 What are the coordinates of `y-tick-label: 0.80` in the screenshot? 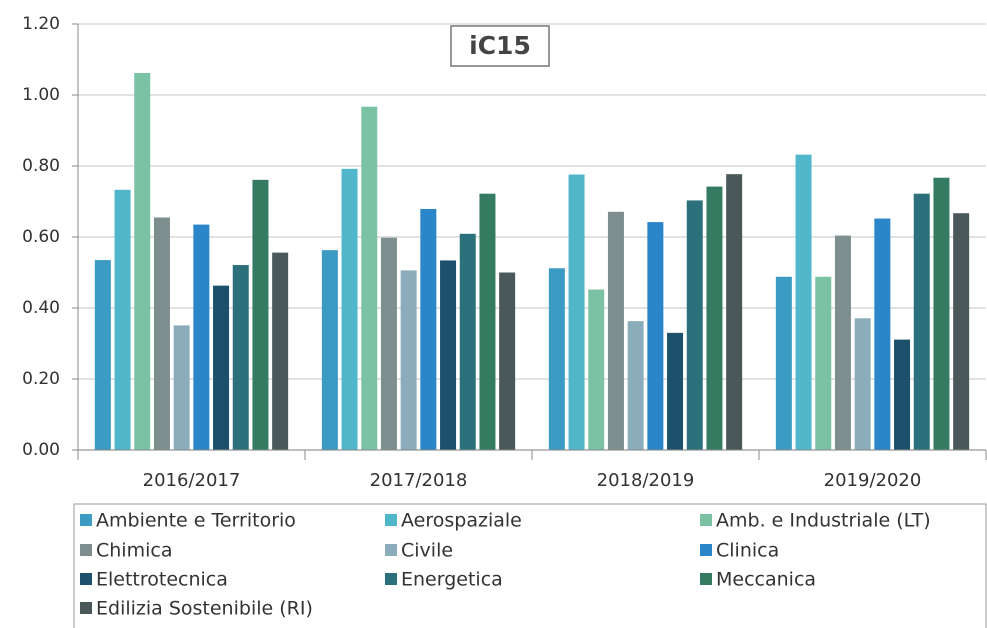 It's located at (41, 166).